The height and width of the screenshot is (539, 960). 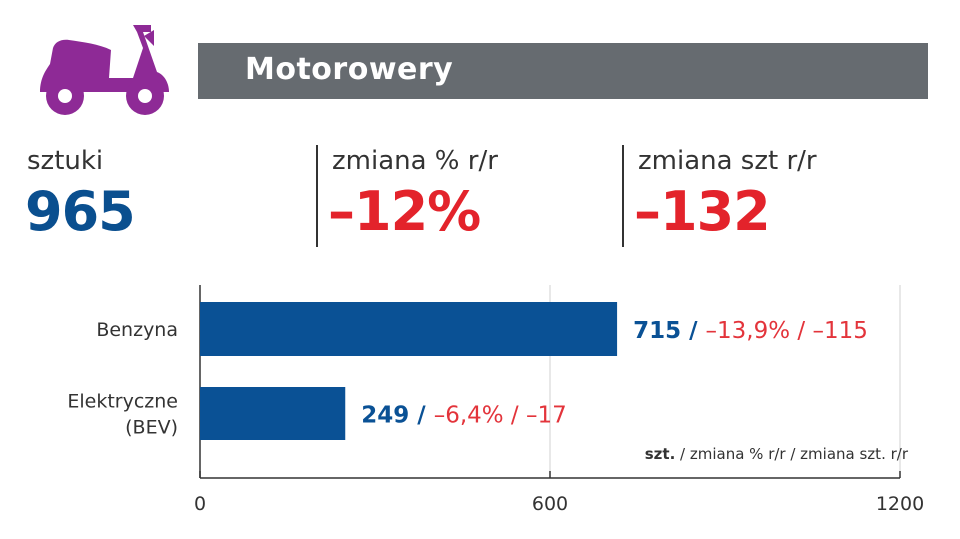 What do you see at coordinates (550, 504) in the screenshot?
I see `tick-label: 600` at bounding box center [550, 504].